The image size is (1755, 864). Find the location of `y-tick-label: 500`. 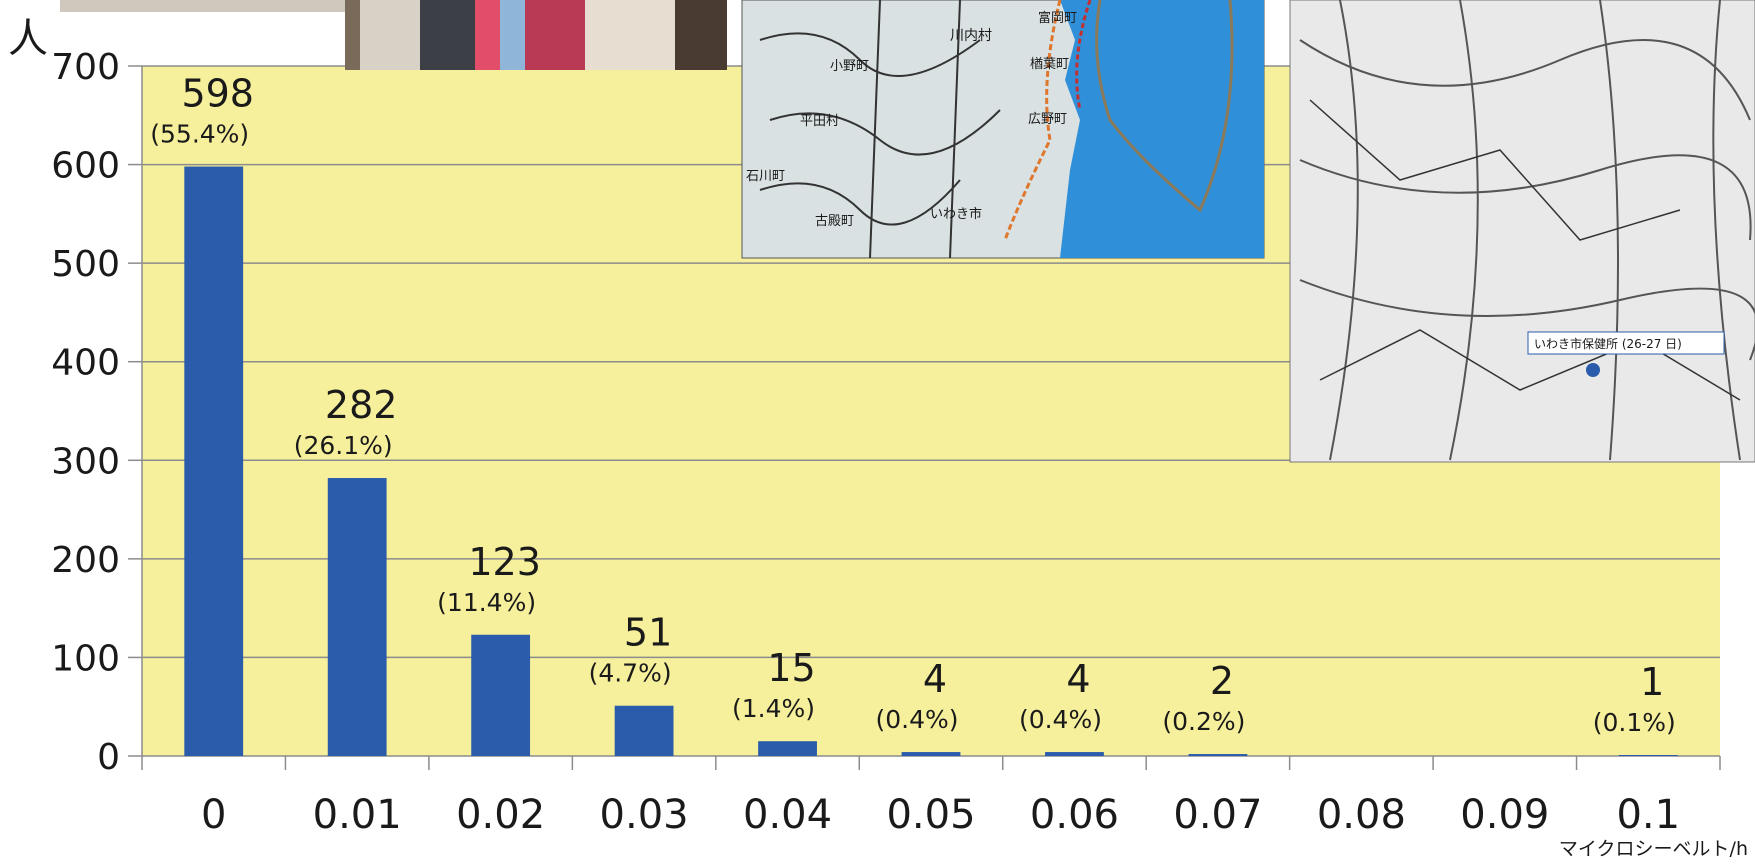

y-tick-label: 500 is located at coordinates (85, 264).